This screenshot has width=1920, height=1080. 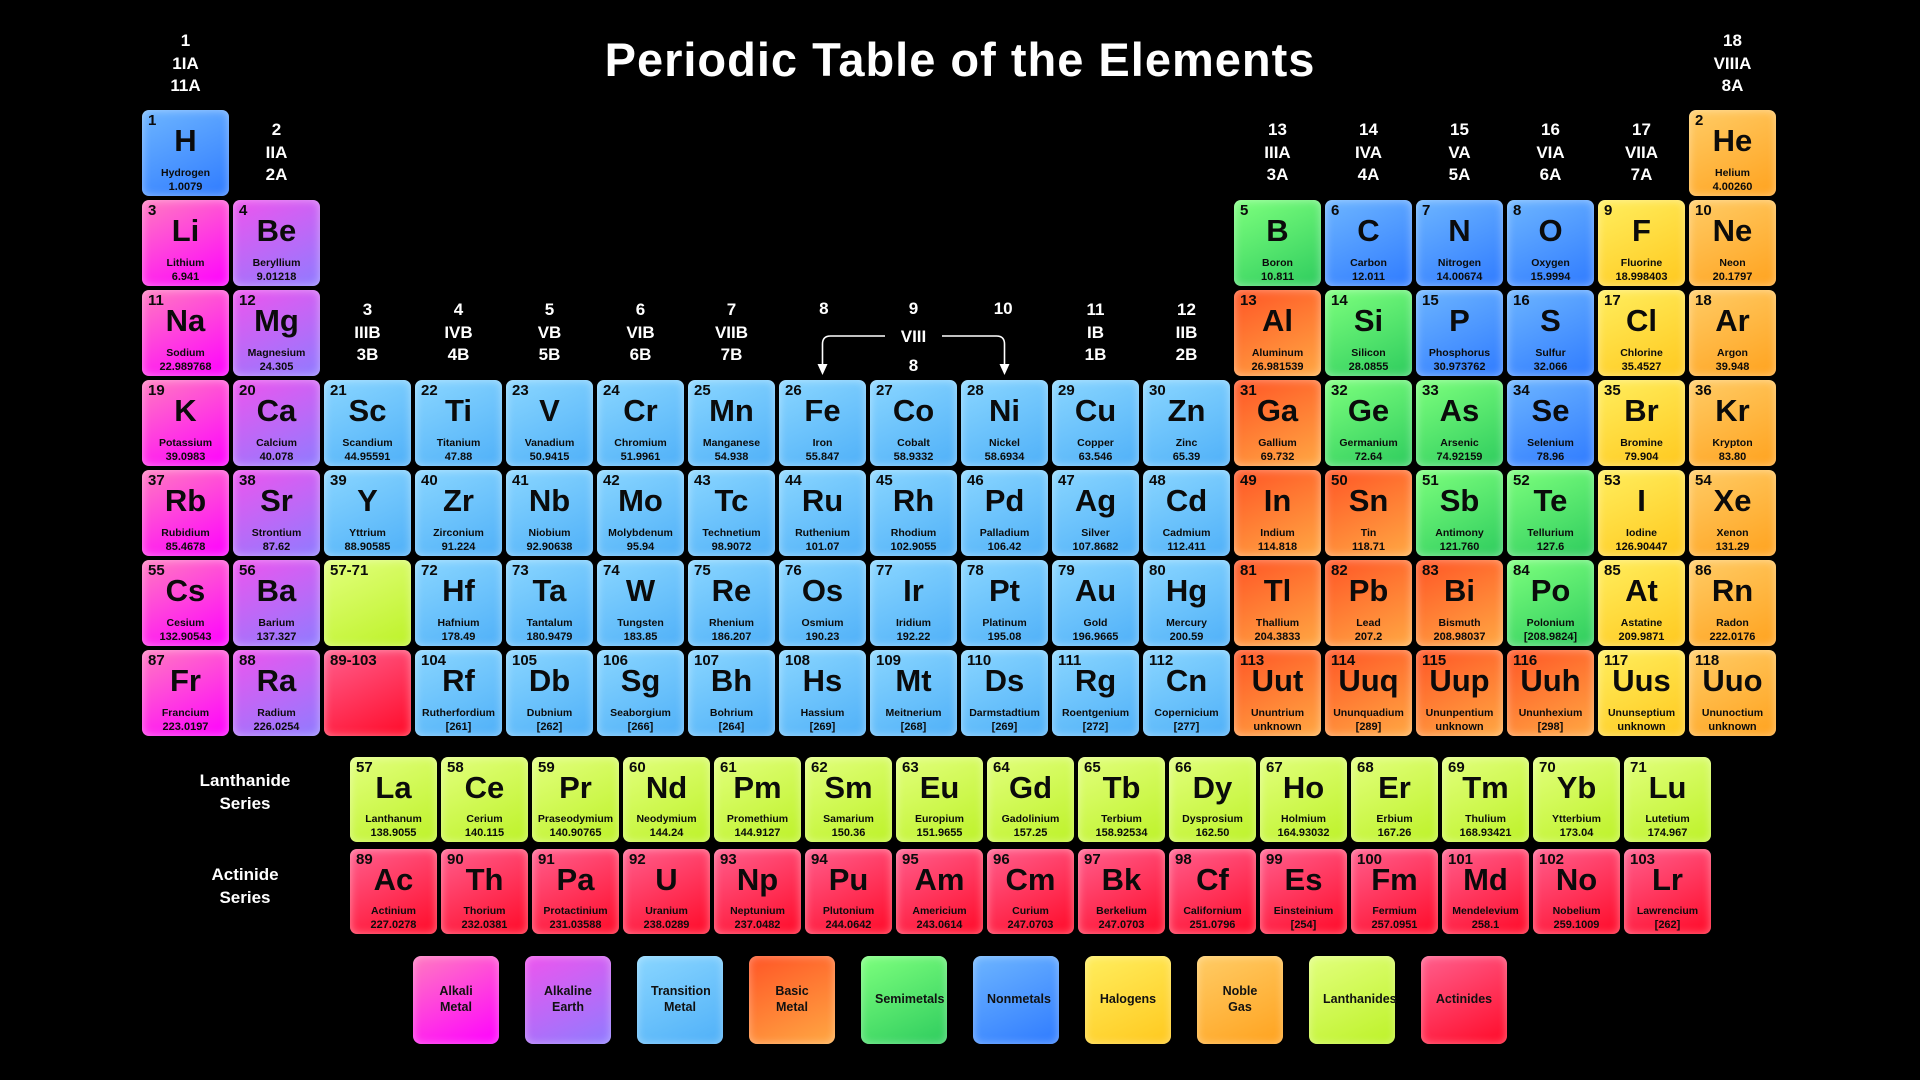 I want to click on element-symbol: Ru, so click(x=822, y=500).